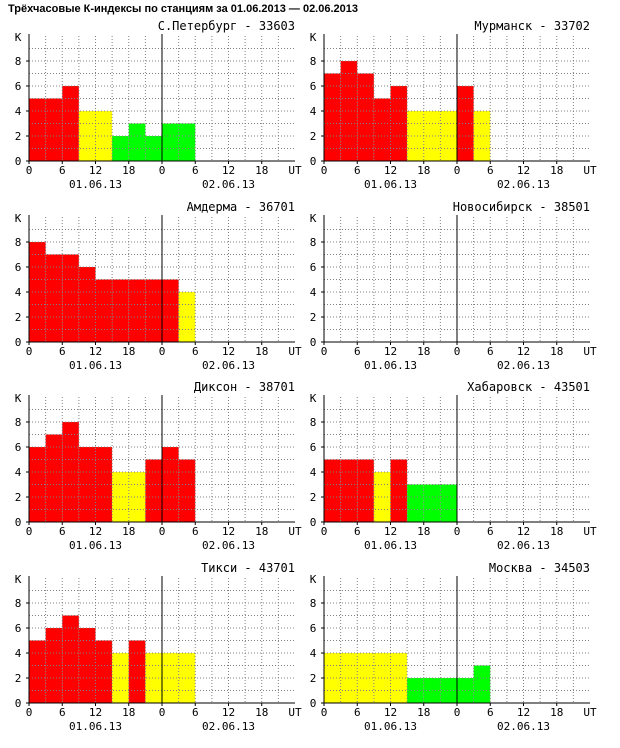  I want to click on station-title: Мурманск - 33702, so click(532, 26).